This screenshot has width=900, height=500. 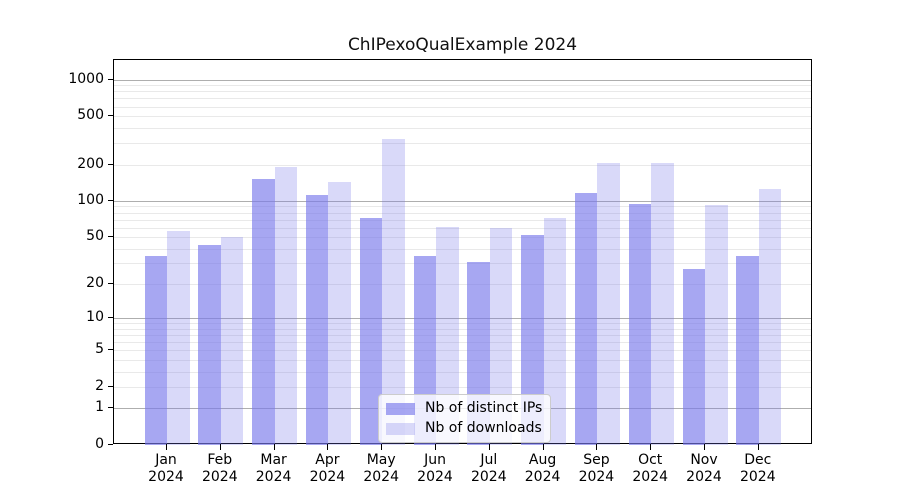 I want to click on legend: Nb of distinct IPs Nb of downloads, so click(x=465, y=418).